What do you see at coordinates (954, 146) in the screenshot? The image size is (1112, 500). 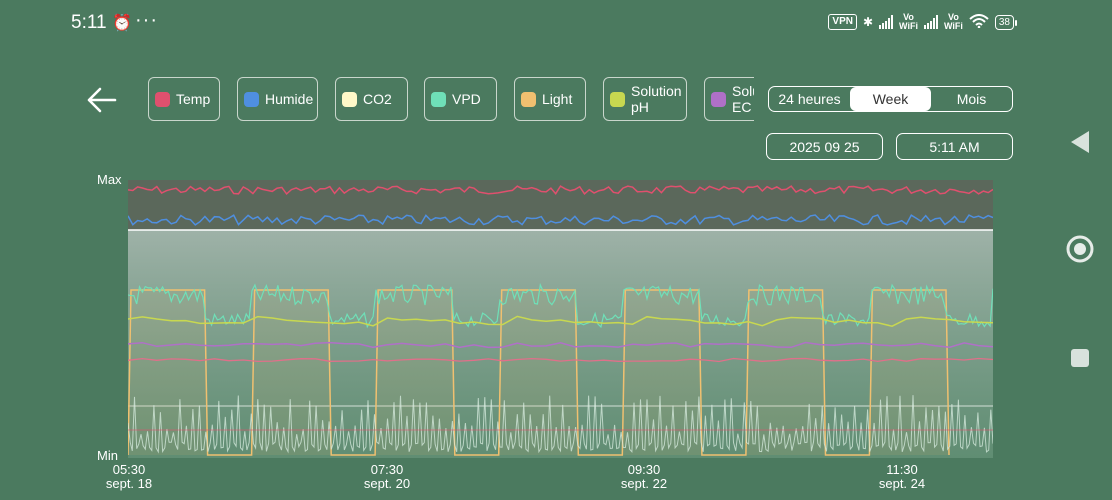 I see `time-picker: 5:11 AM` at bounding box center [954, 146].